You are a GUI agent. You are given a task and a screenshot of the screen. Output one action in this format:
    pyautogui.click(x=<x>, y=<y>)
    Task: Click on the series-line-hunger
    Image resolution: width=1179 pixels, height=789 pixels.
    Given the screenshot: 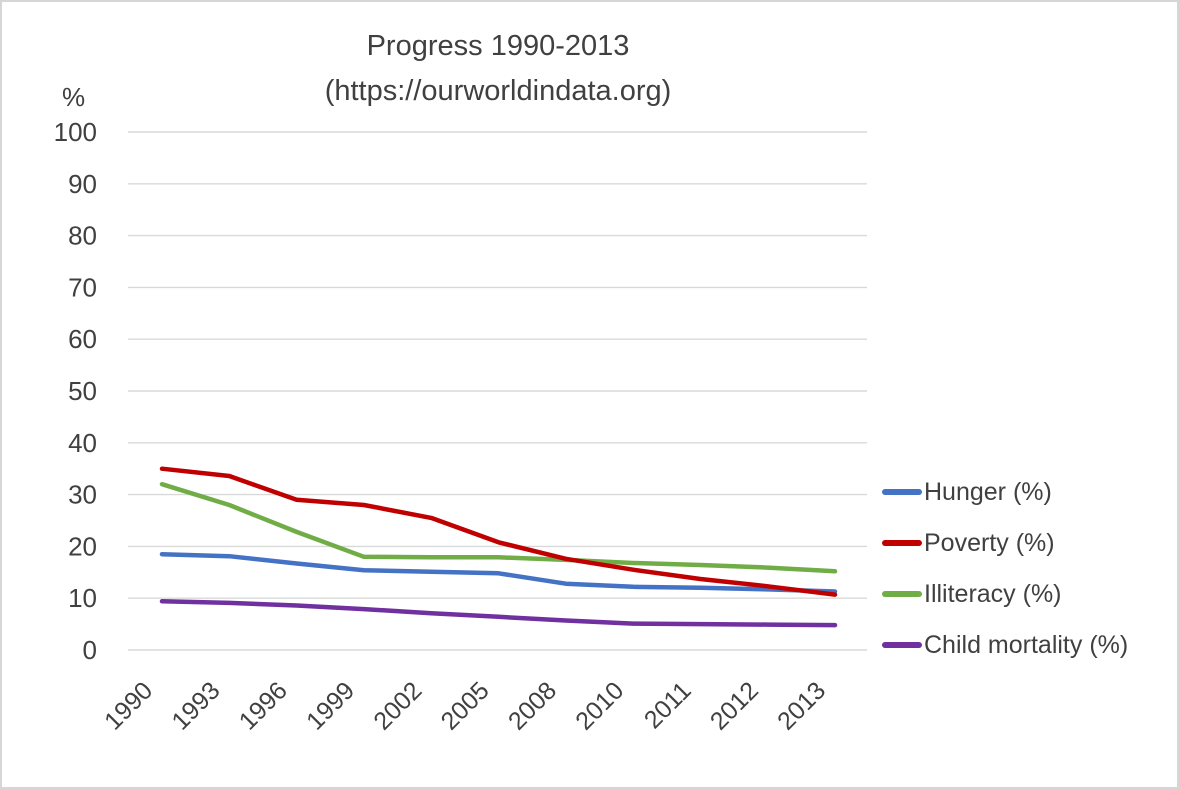 What is the action you would take?
    pyautogui.click(x=498, y=572)
    